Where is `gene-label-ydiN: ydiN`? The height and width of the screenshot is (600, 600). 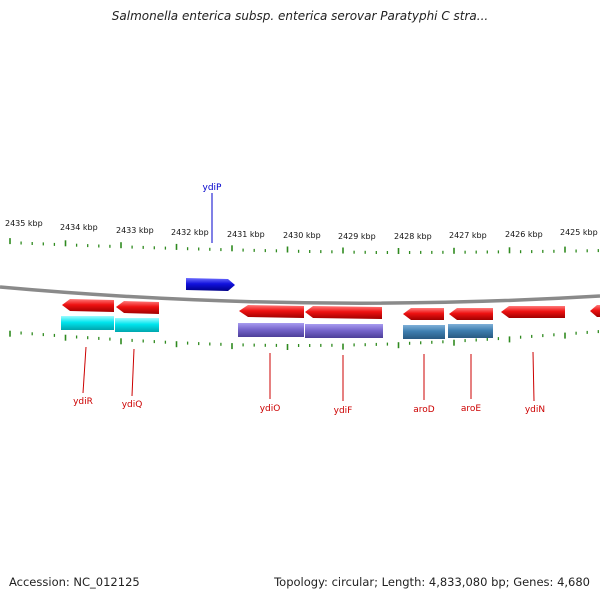
gene-label-ydiN: ydiN is located at coordinates (535, 410).